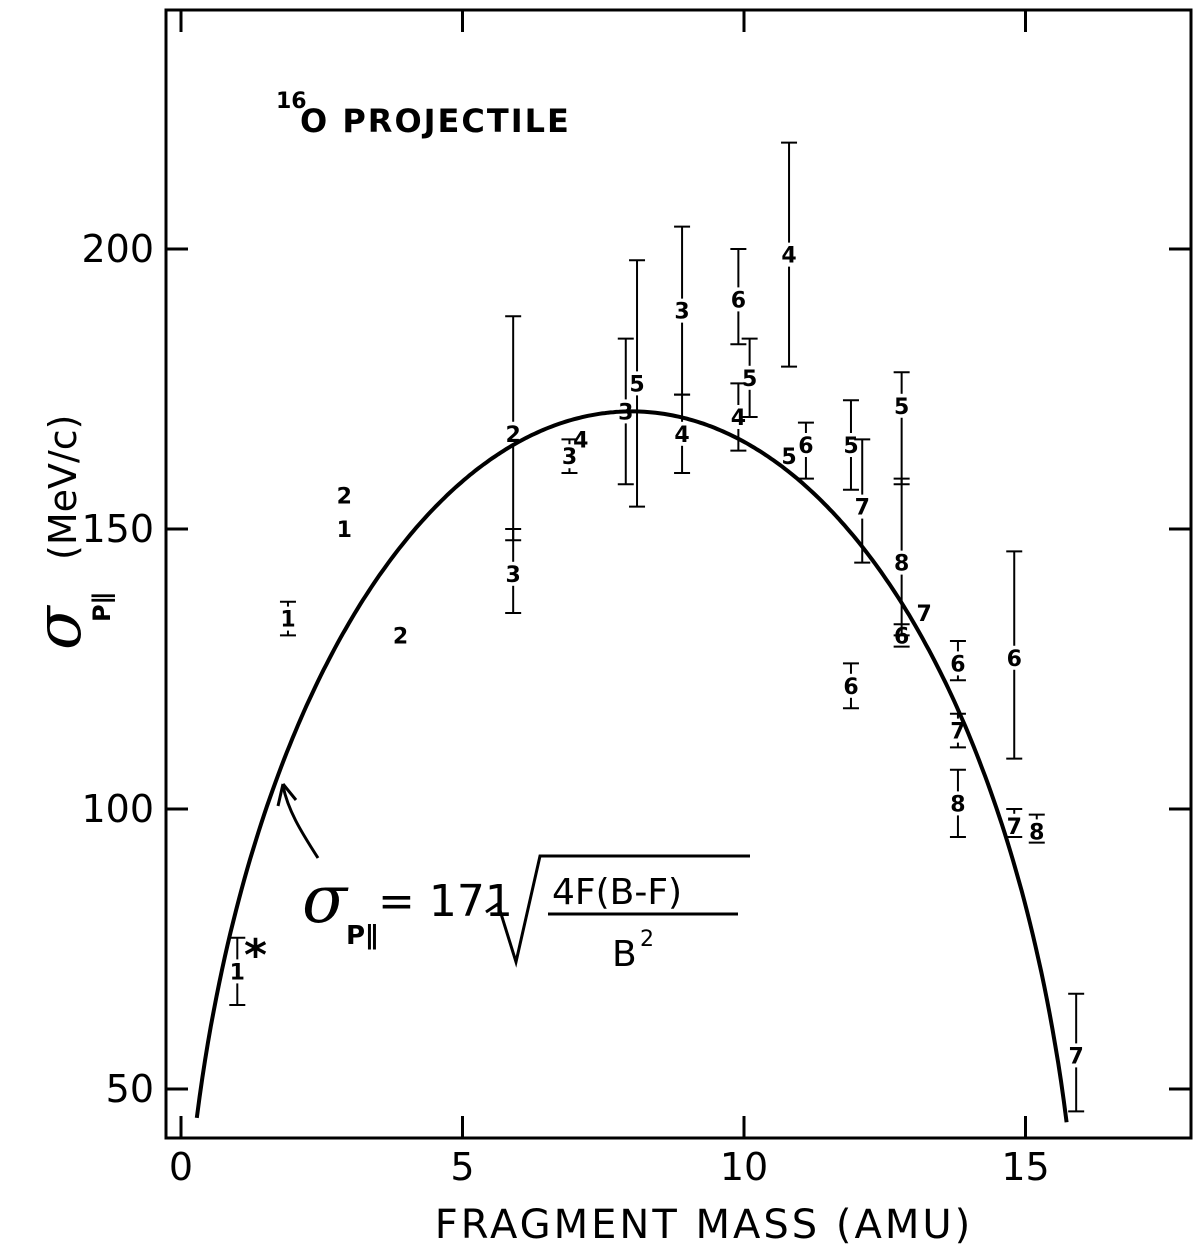  I want to click on x-tick-label: 0, so click(181, 1167).